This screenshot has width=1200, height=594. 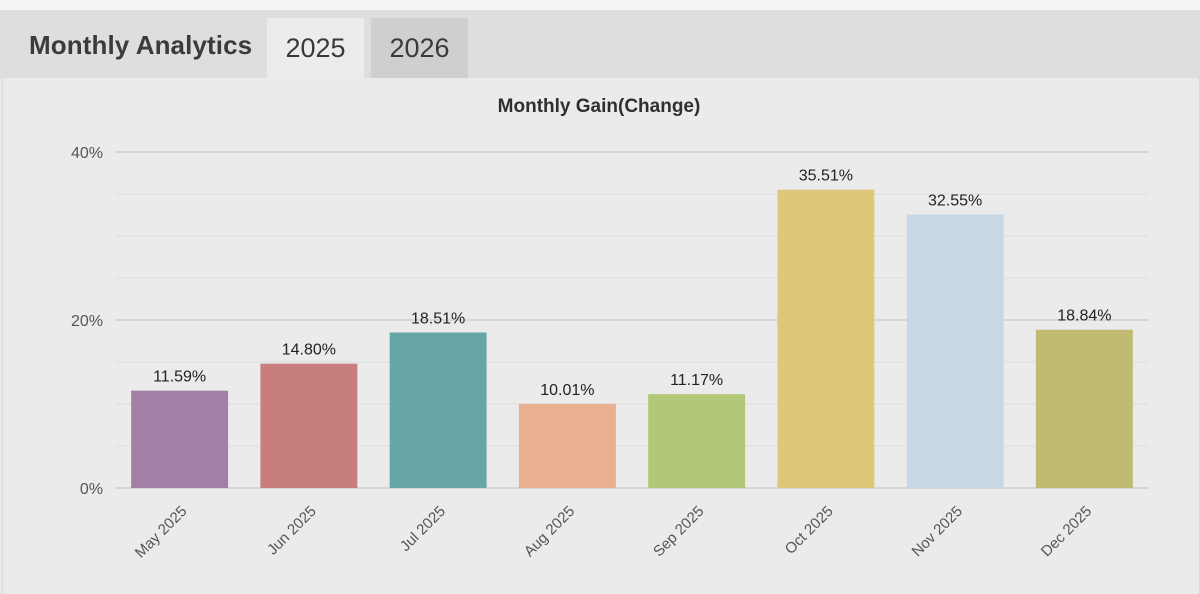 What do you see at coordinates (678, 531) in the screenshot?
I see `x-tick-label: Sep 2025` at bounding box center [678, 531].